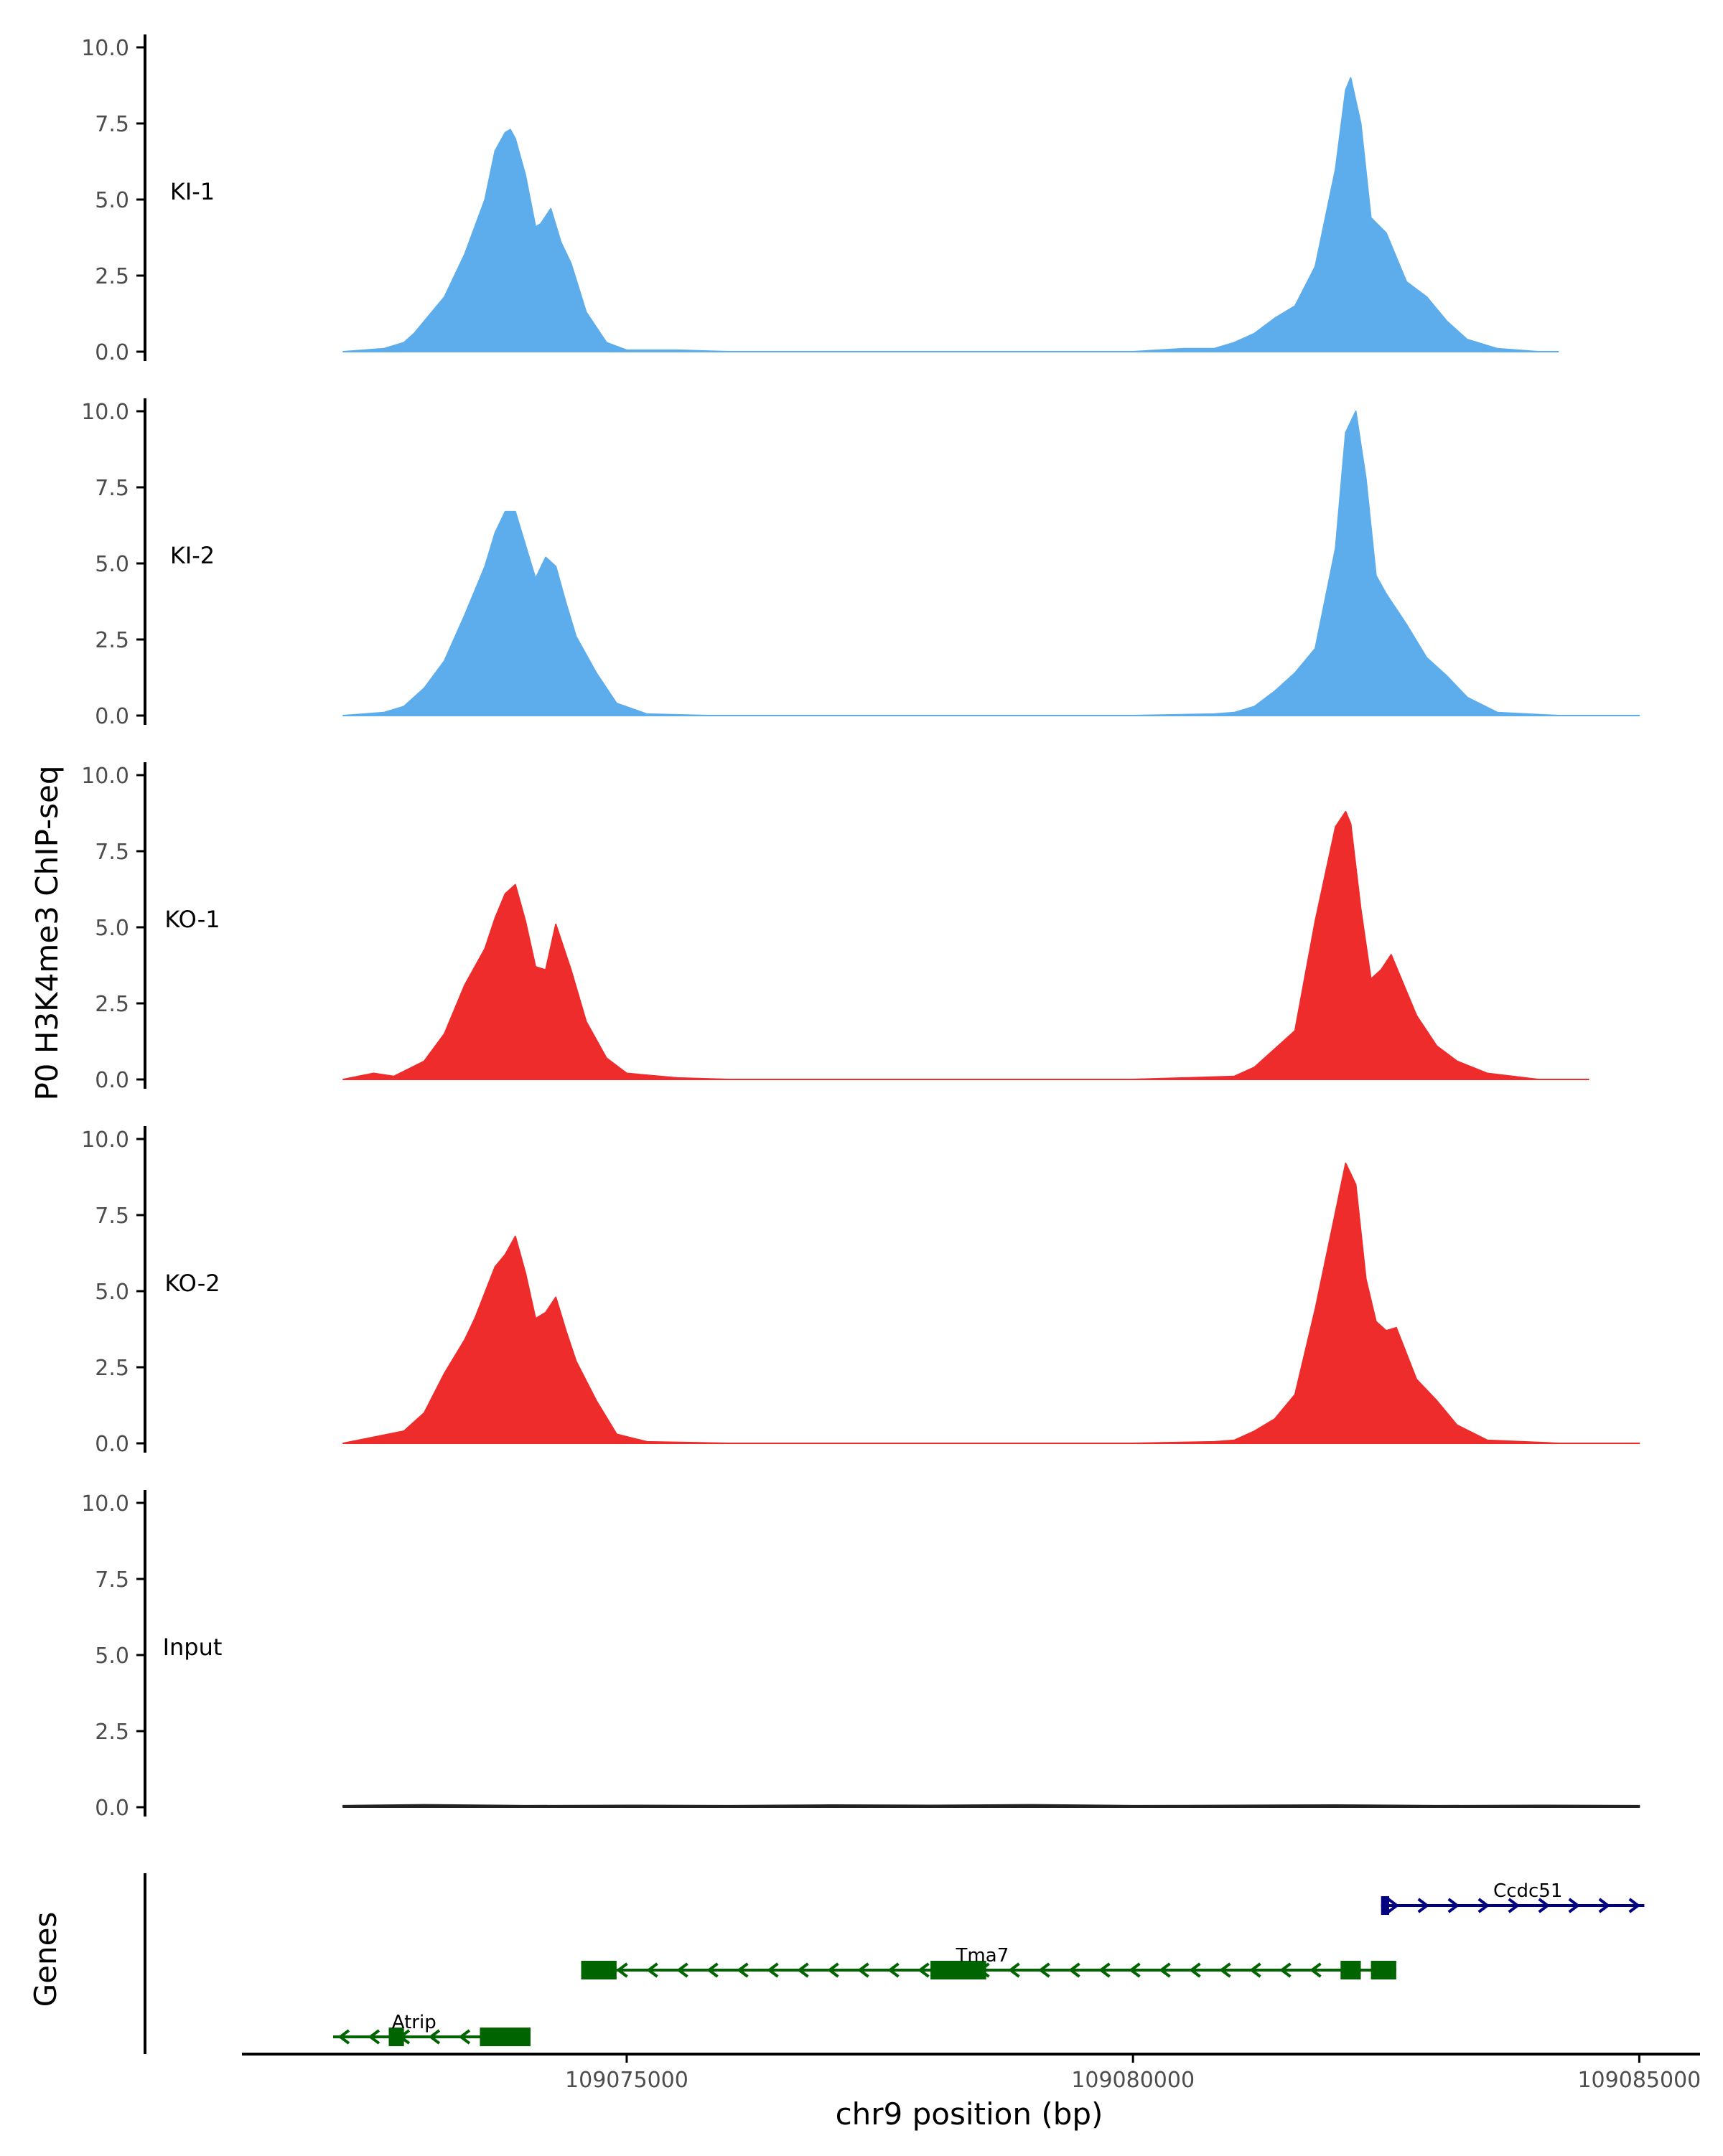  What do you see at coordinates (45, 1959) in the screenshot?
I see `gene-track-label: Genes` at bounding box center [45, 1959].